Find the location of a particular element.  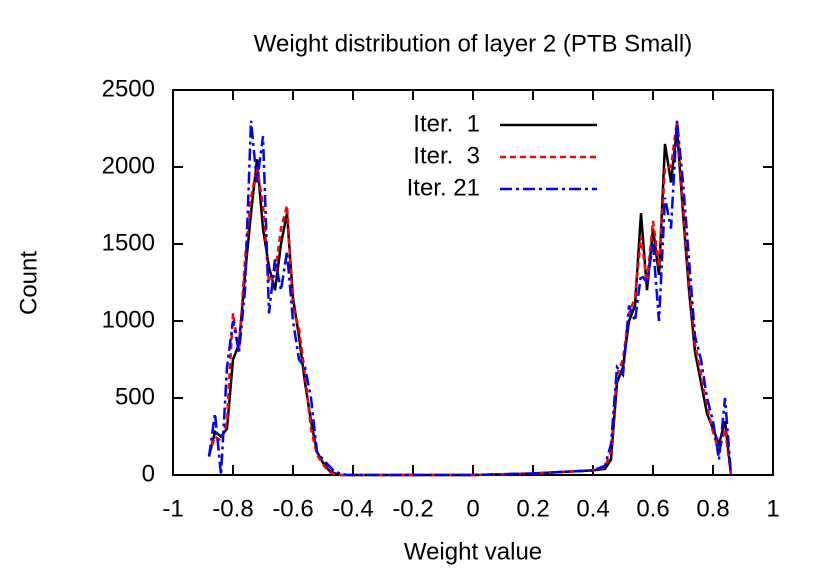

x-tick-label: -0.4 is located at coordinates (352, 508).